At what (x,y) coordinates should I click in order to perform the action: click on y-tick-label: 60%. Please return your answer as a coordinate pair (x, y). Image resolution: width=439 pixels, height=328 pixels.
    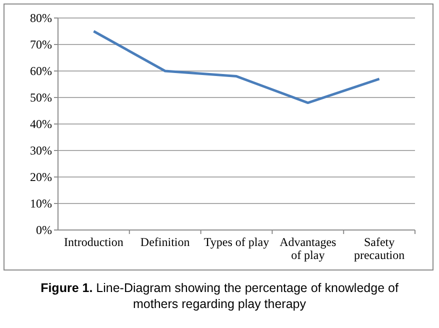
    Looking at the image, I should click on (41, 71).